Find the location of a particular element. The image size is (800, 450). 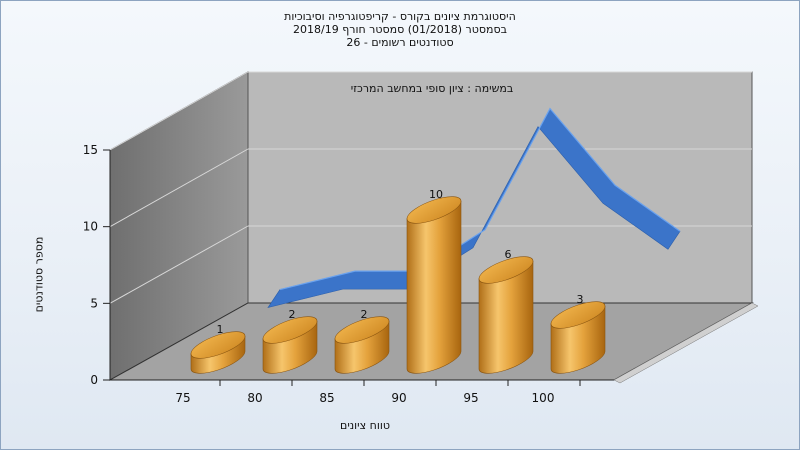

bar-value-label: 6 is located at coordinates (508, 254).